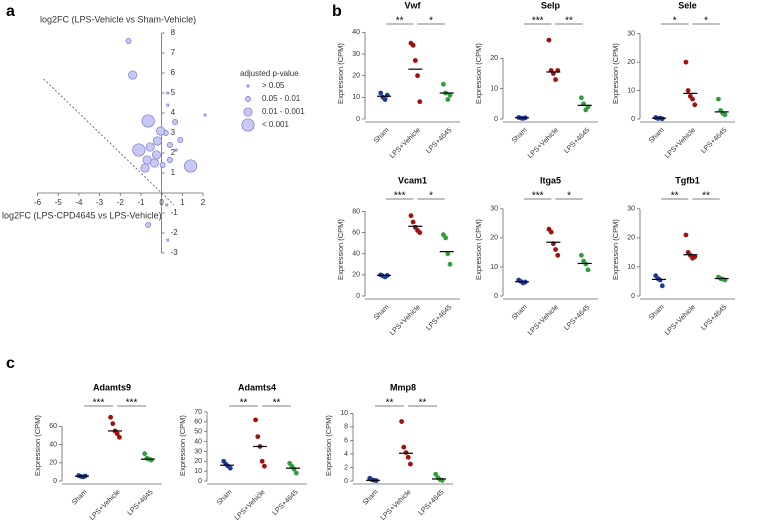 The image size is (778, 526). I want to click on y-axis-label: log2FC (LPS-Vehicle vs Sham-Vehicle), so click(118, 19).